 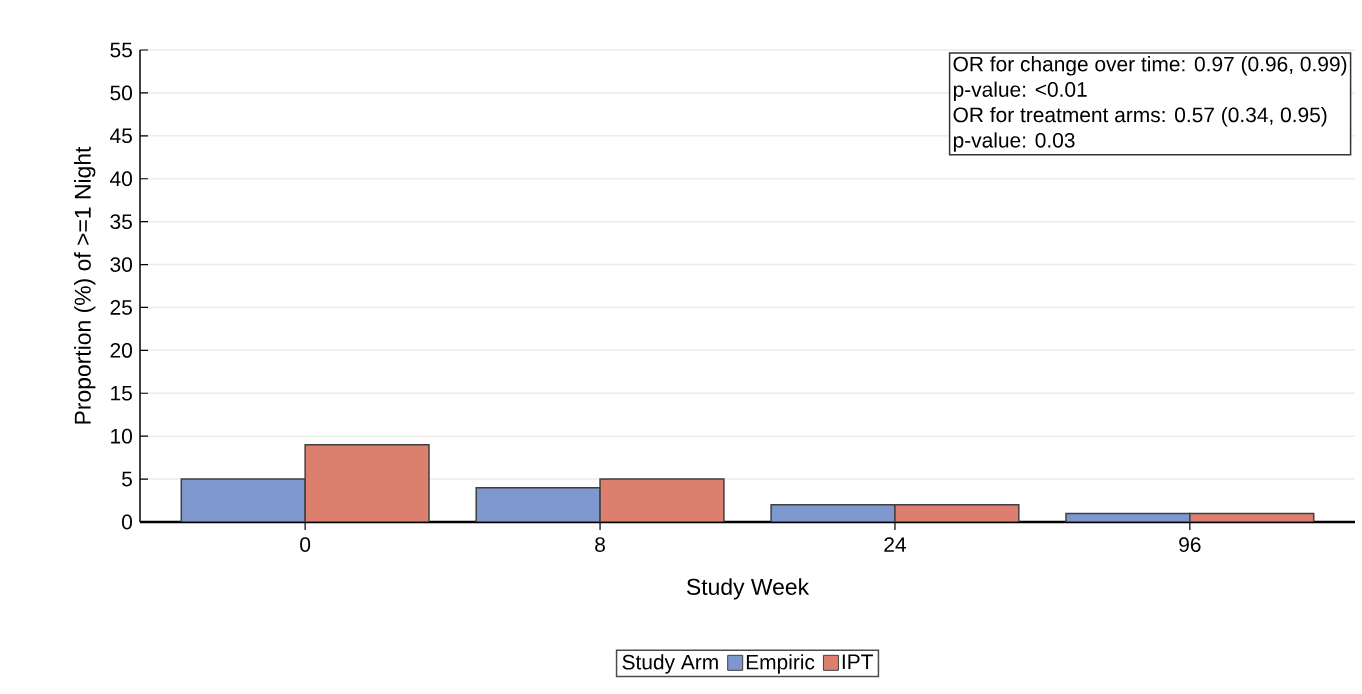 What do you see at coordinates (1150, 66) in the screenshot?
I see `annotation: OR for change over time: 0.97 (0.96, 0.99)` at bounding box center [1150, 66].